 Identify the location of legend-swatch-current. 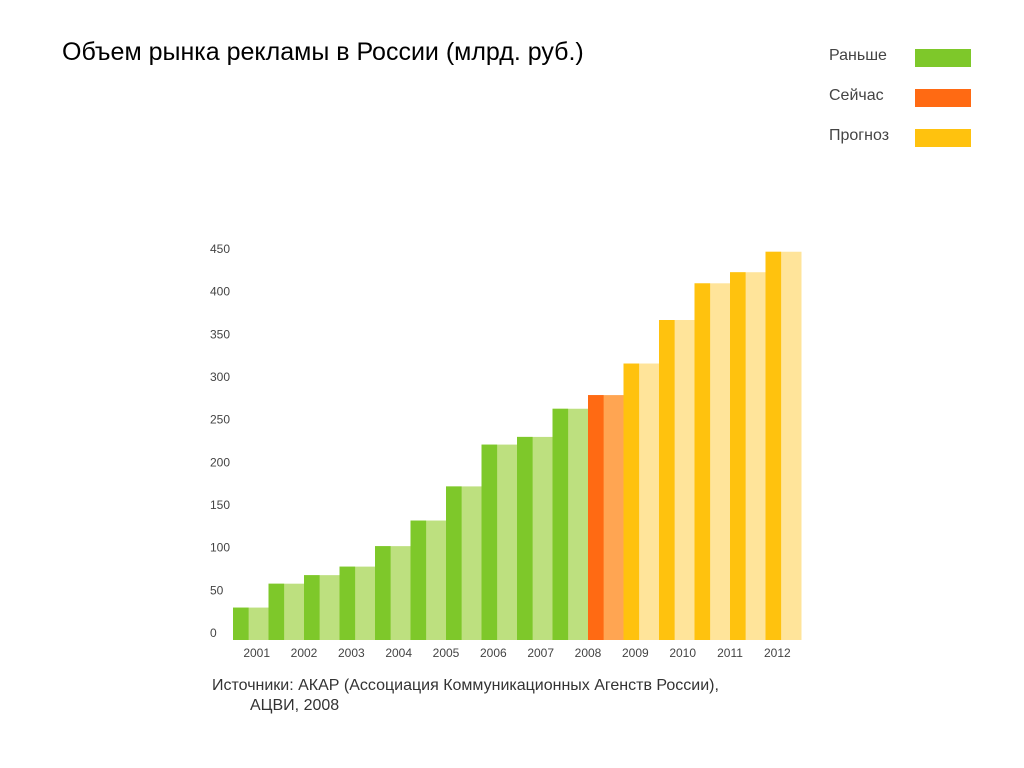
(943, 98).